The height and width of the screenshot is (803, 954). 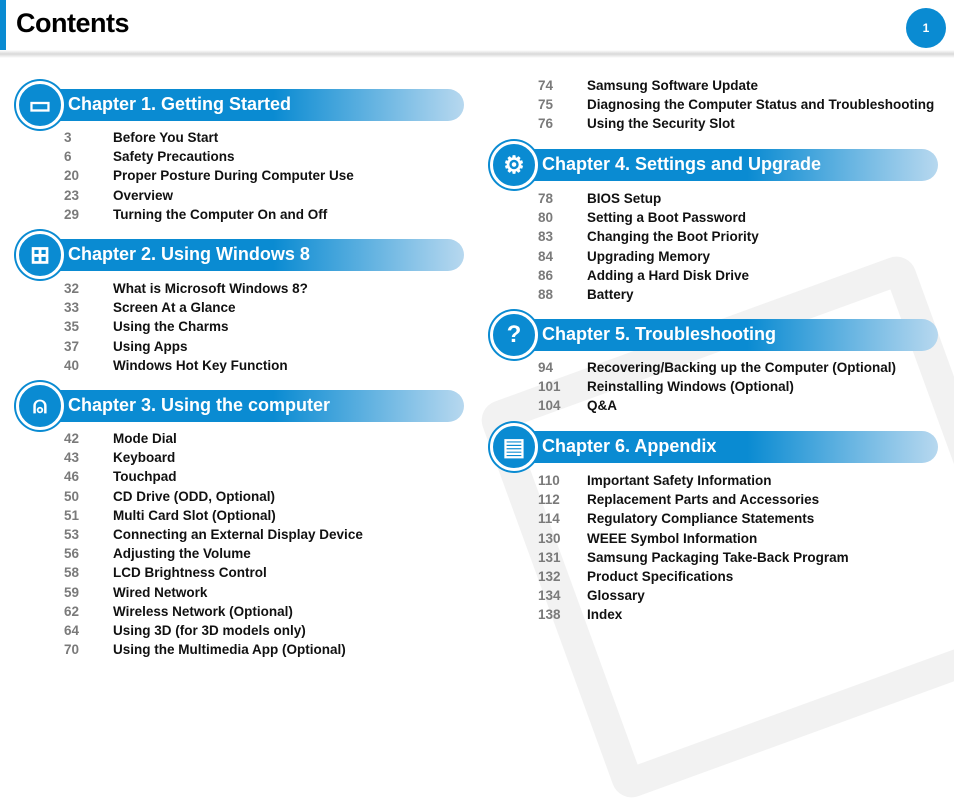 What do you see at coordinates (605, 615) in the screenshot?
I see `entry-title: Index` at bounding box center [605, 615].